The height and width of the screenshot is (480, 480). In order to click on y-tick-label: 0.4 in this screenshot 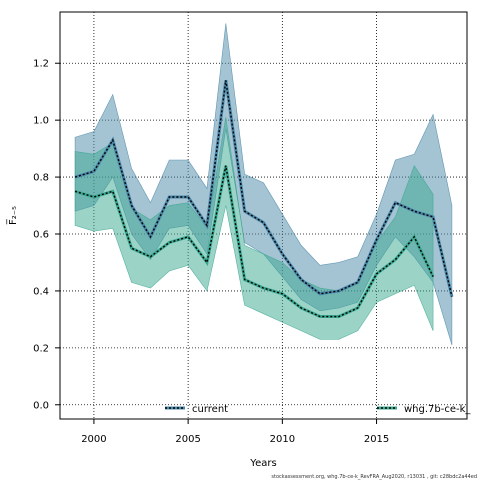, I will do `click(41, 291)`.